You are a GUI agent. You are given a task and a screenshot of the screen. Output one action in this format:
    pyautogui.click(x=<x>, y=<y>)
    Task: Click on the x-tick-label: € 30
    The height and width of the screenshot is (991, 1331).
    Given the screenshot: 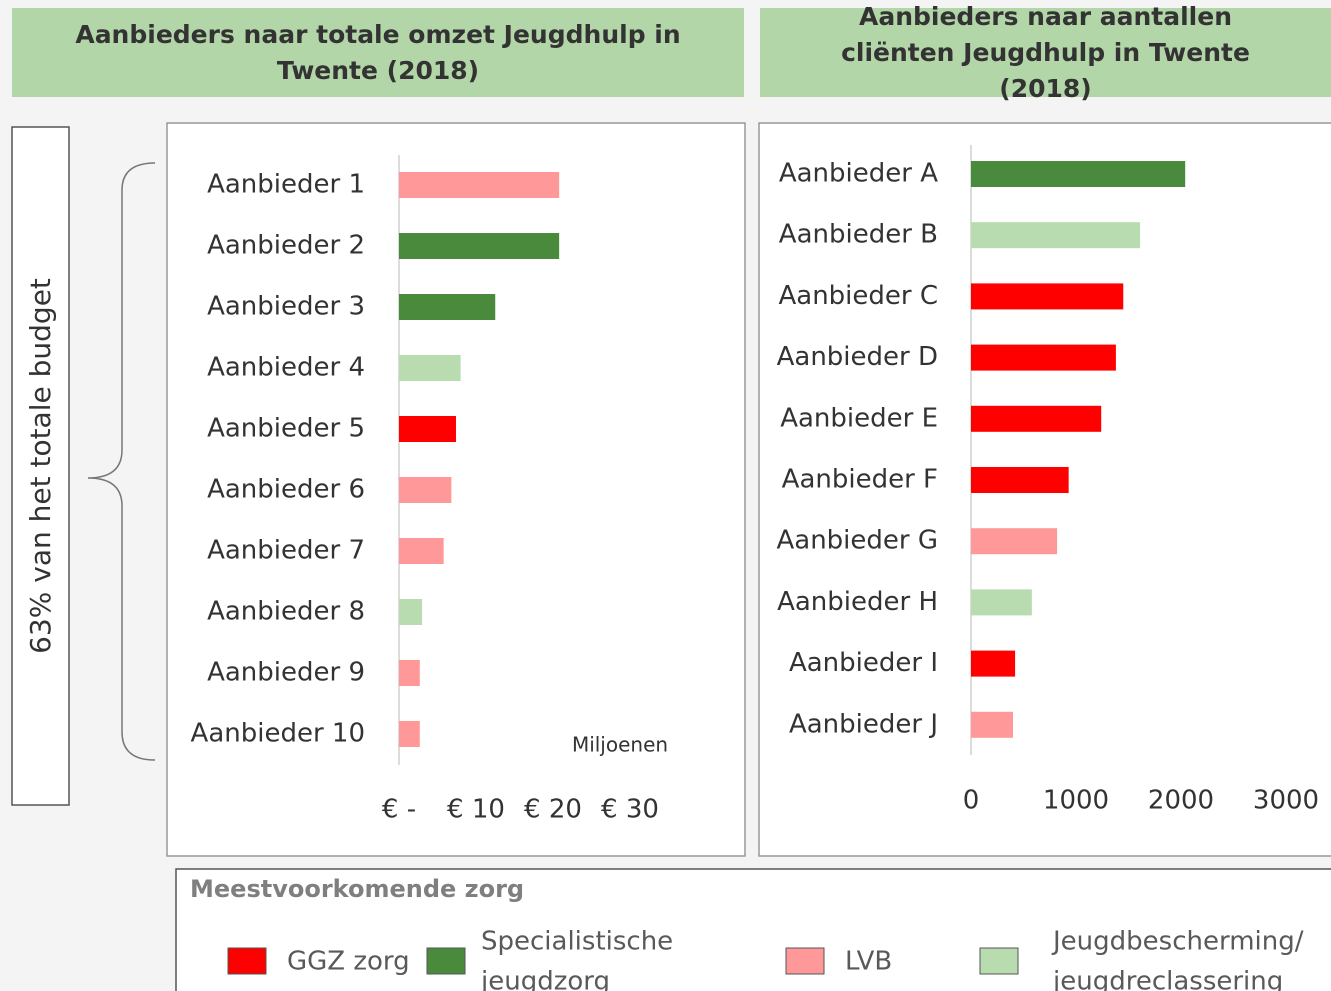 What is the action you would take?
    pyautogui.click(x=630, y=810)
    